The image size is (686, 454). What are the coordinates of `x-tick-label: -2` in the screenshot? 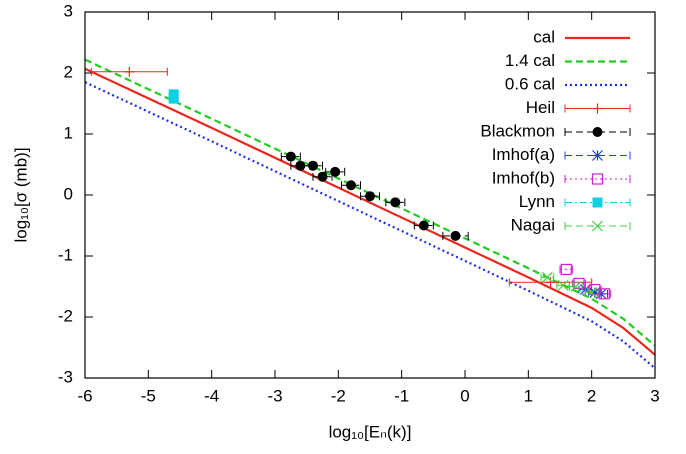 It's located at (338, 395).